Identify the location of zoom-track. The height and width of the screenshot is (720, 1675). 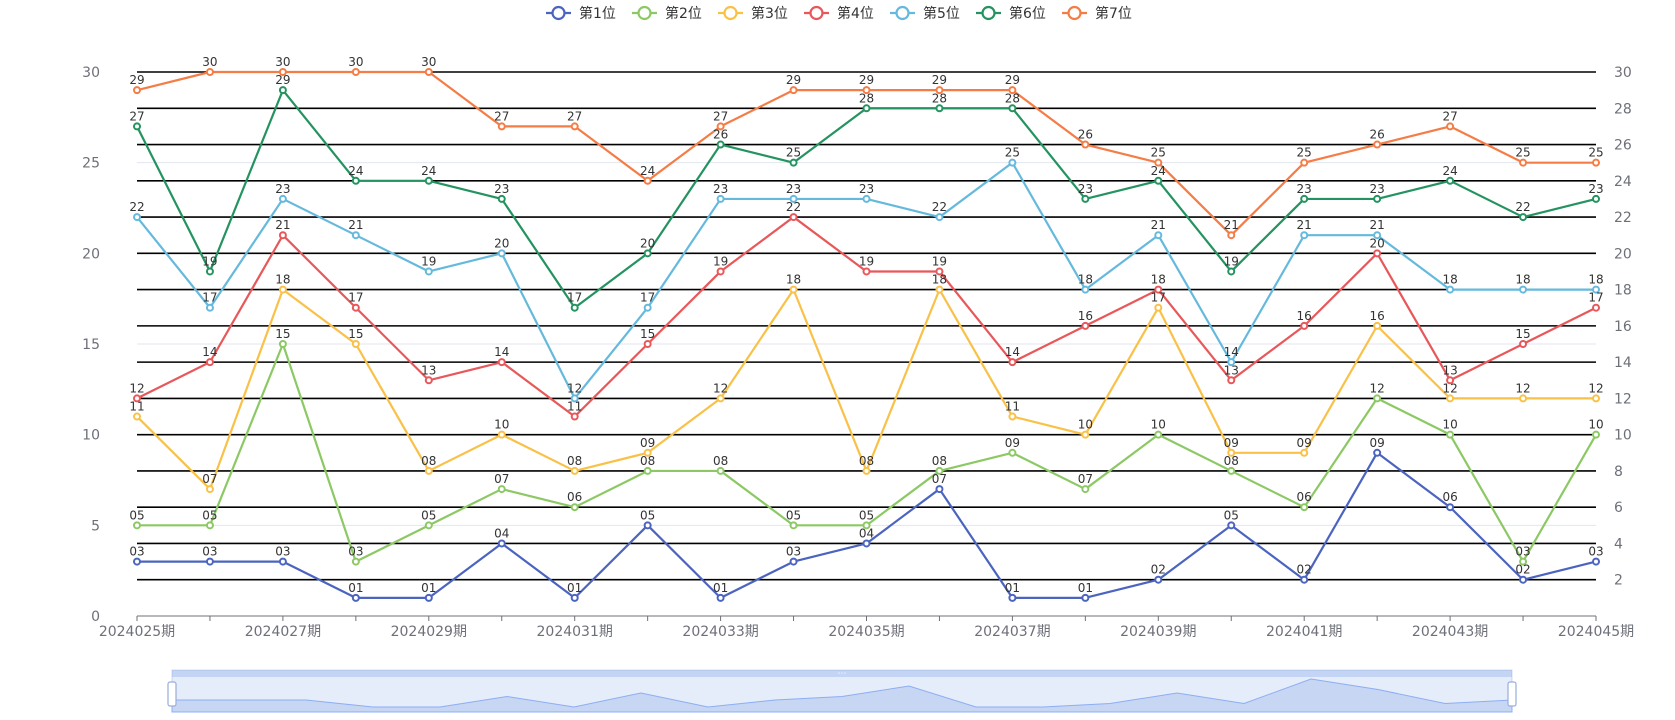
(842, 691).